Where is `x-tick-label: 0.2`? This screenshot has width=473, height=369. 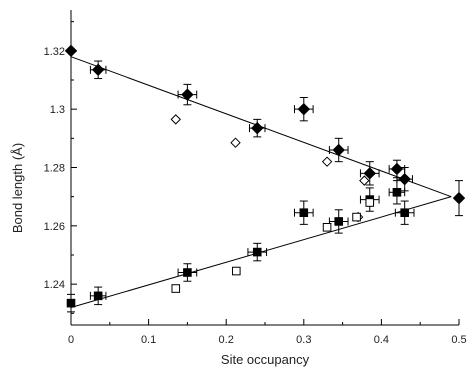 x-tick-label: 0.2 is located at coordinates (226, 340).